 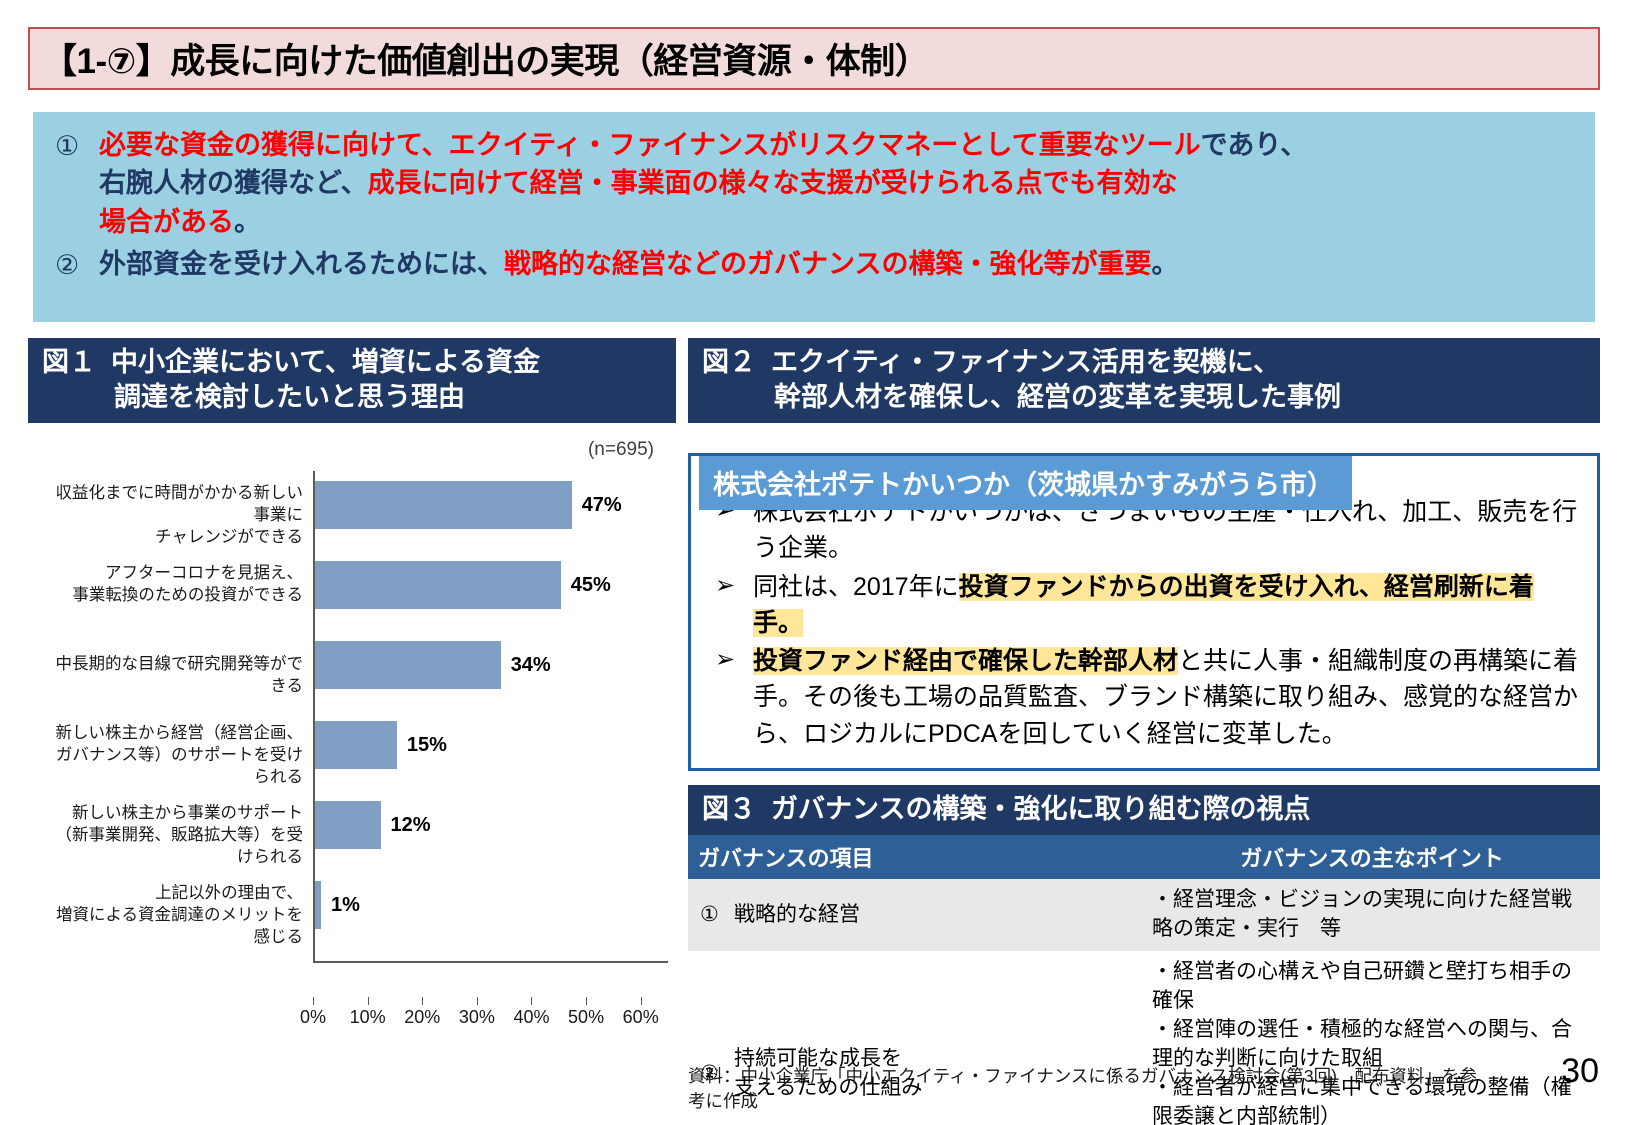 I want to click on x-tick-label: 10%, so click(x=367, y=1017).